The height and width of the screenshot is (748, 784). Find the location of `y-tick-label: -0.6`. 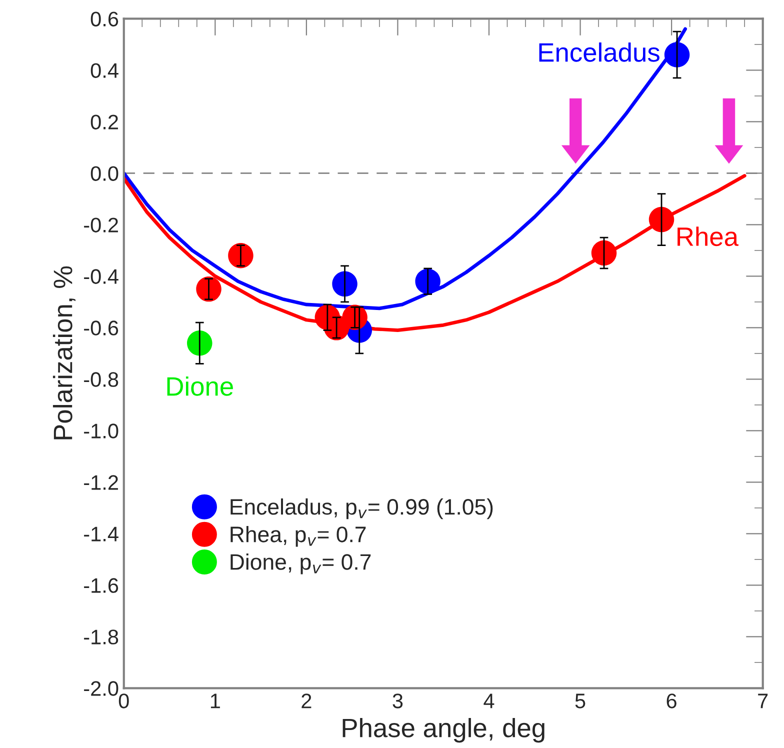

y-tick-label: -0.6 is located at coordinates (101, 328).